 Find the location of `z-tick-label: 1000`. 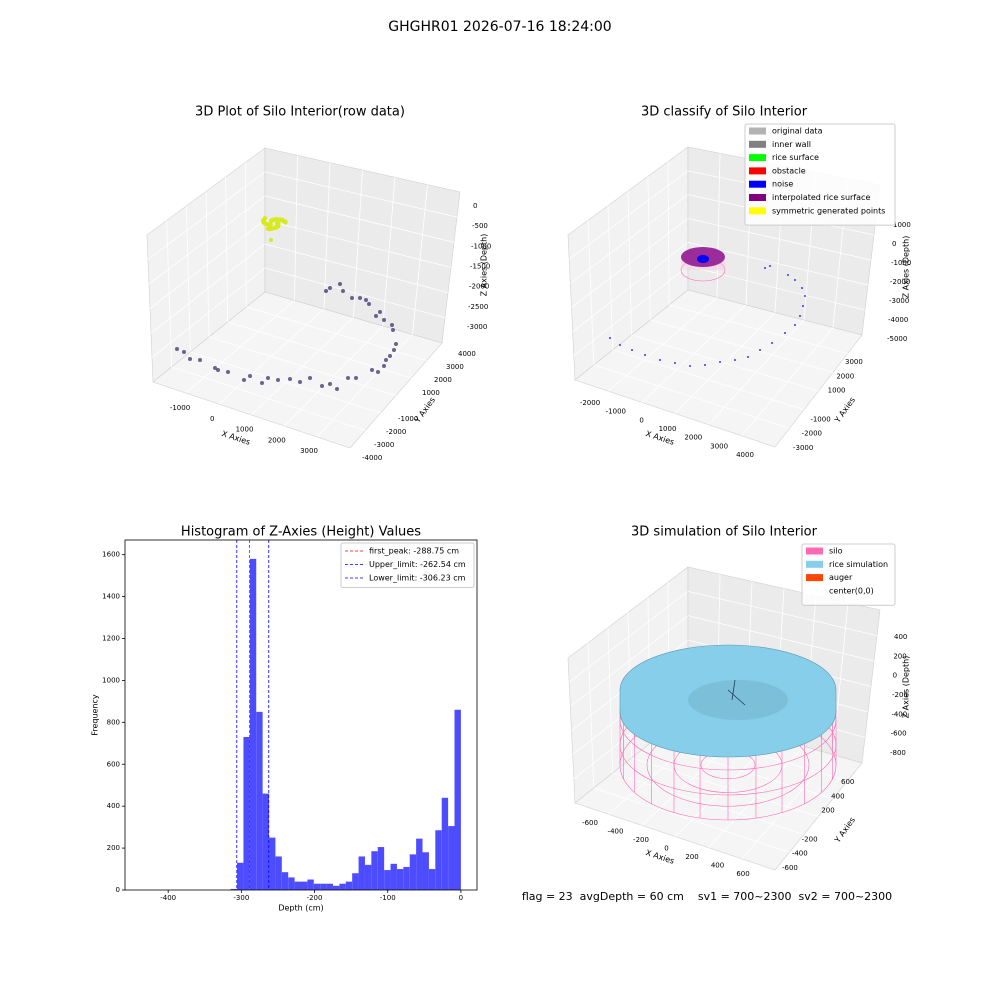

z-tick-label: 1000 is located at coordinates (902, 225).